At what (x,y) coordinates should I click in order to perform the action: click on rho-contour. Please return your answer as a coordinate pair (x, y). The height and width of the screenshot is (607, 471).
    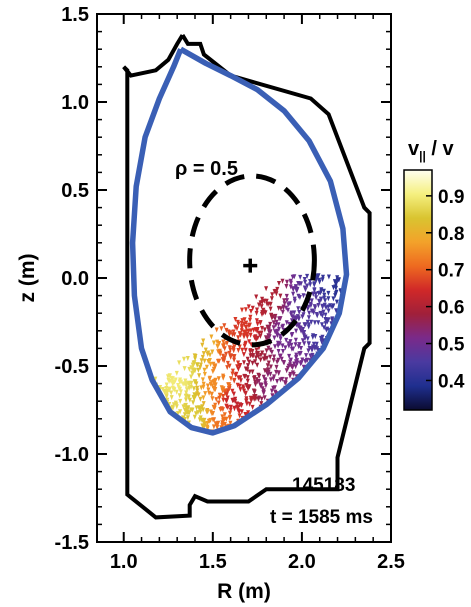
    Looking at the image, I should click on (252, 260).